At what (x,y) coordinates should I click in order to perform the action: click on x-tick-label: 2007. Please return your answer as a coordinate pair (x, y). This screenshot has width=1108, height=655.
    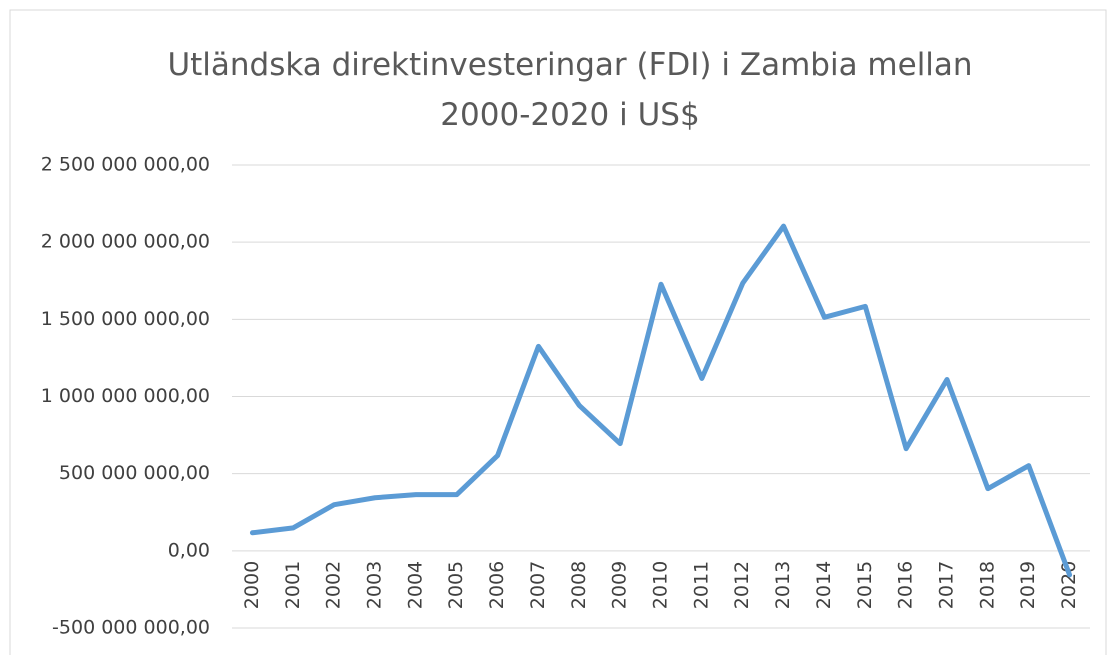
    Looking at the image, I should click on (538, 585).